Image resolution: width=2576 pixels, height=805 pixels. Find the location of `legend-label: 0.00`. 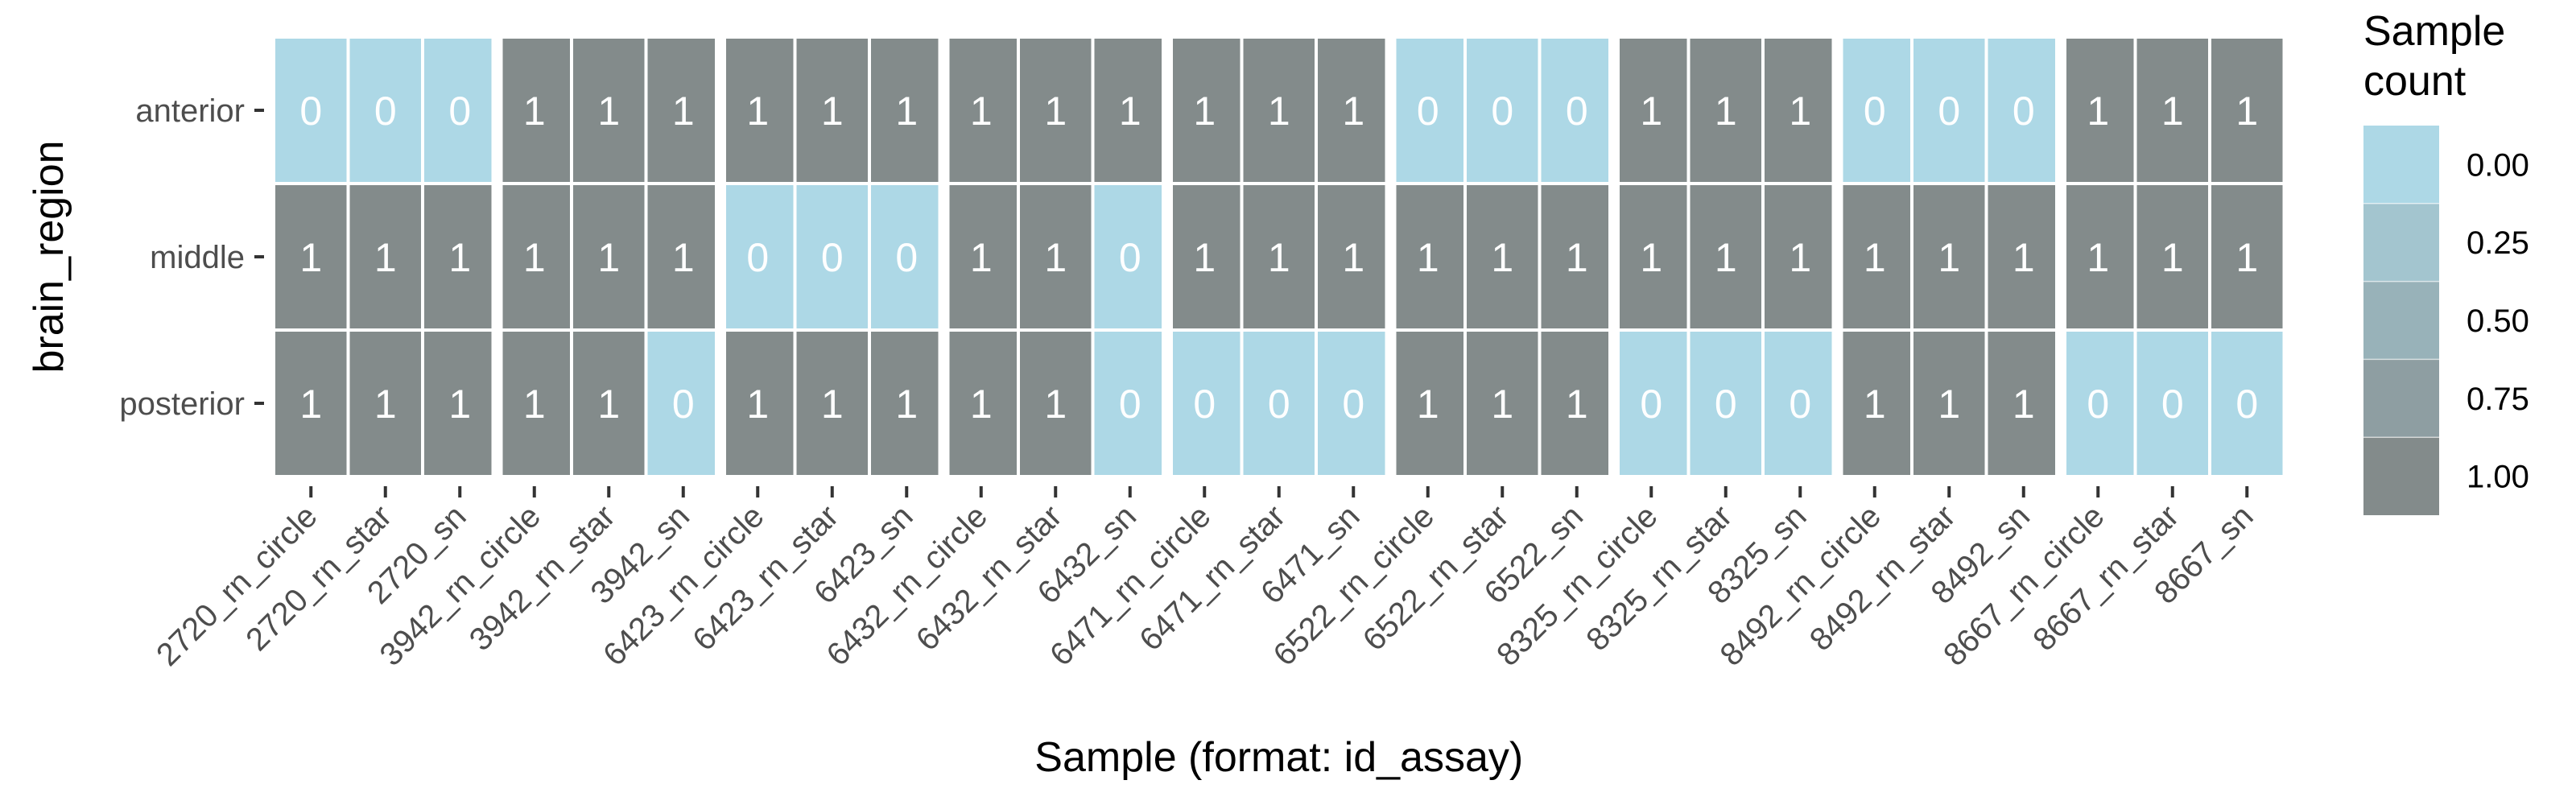

legend-label: 0.00 is located at coordinates (2498, 165).